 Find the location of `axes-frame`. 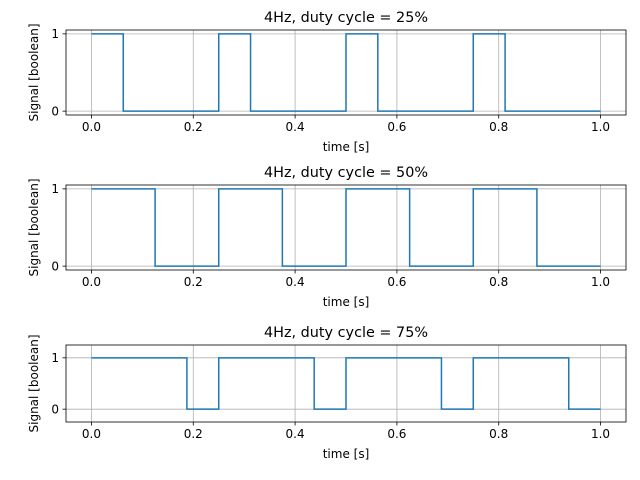

axes-frame is located at coordinates (346, 383).